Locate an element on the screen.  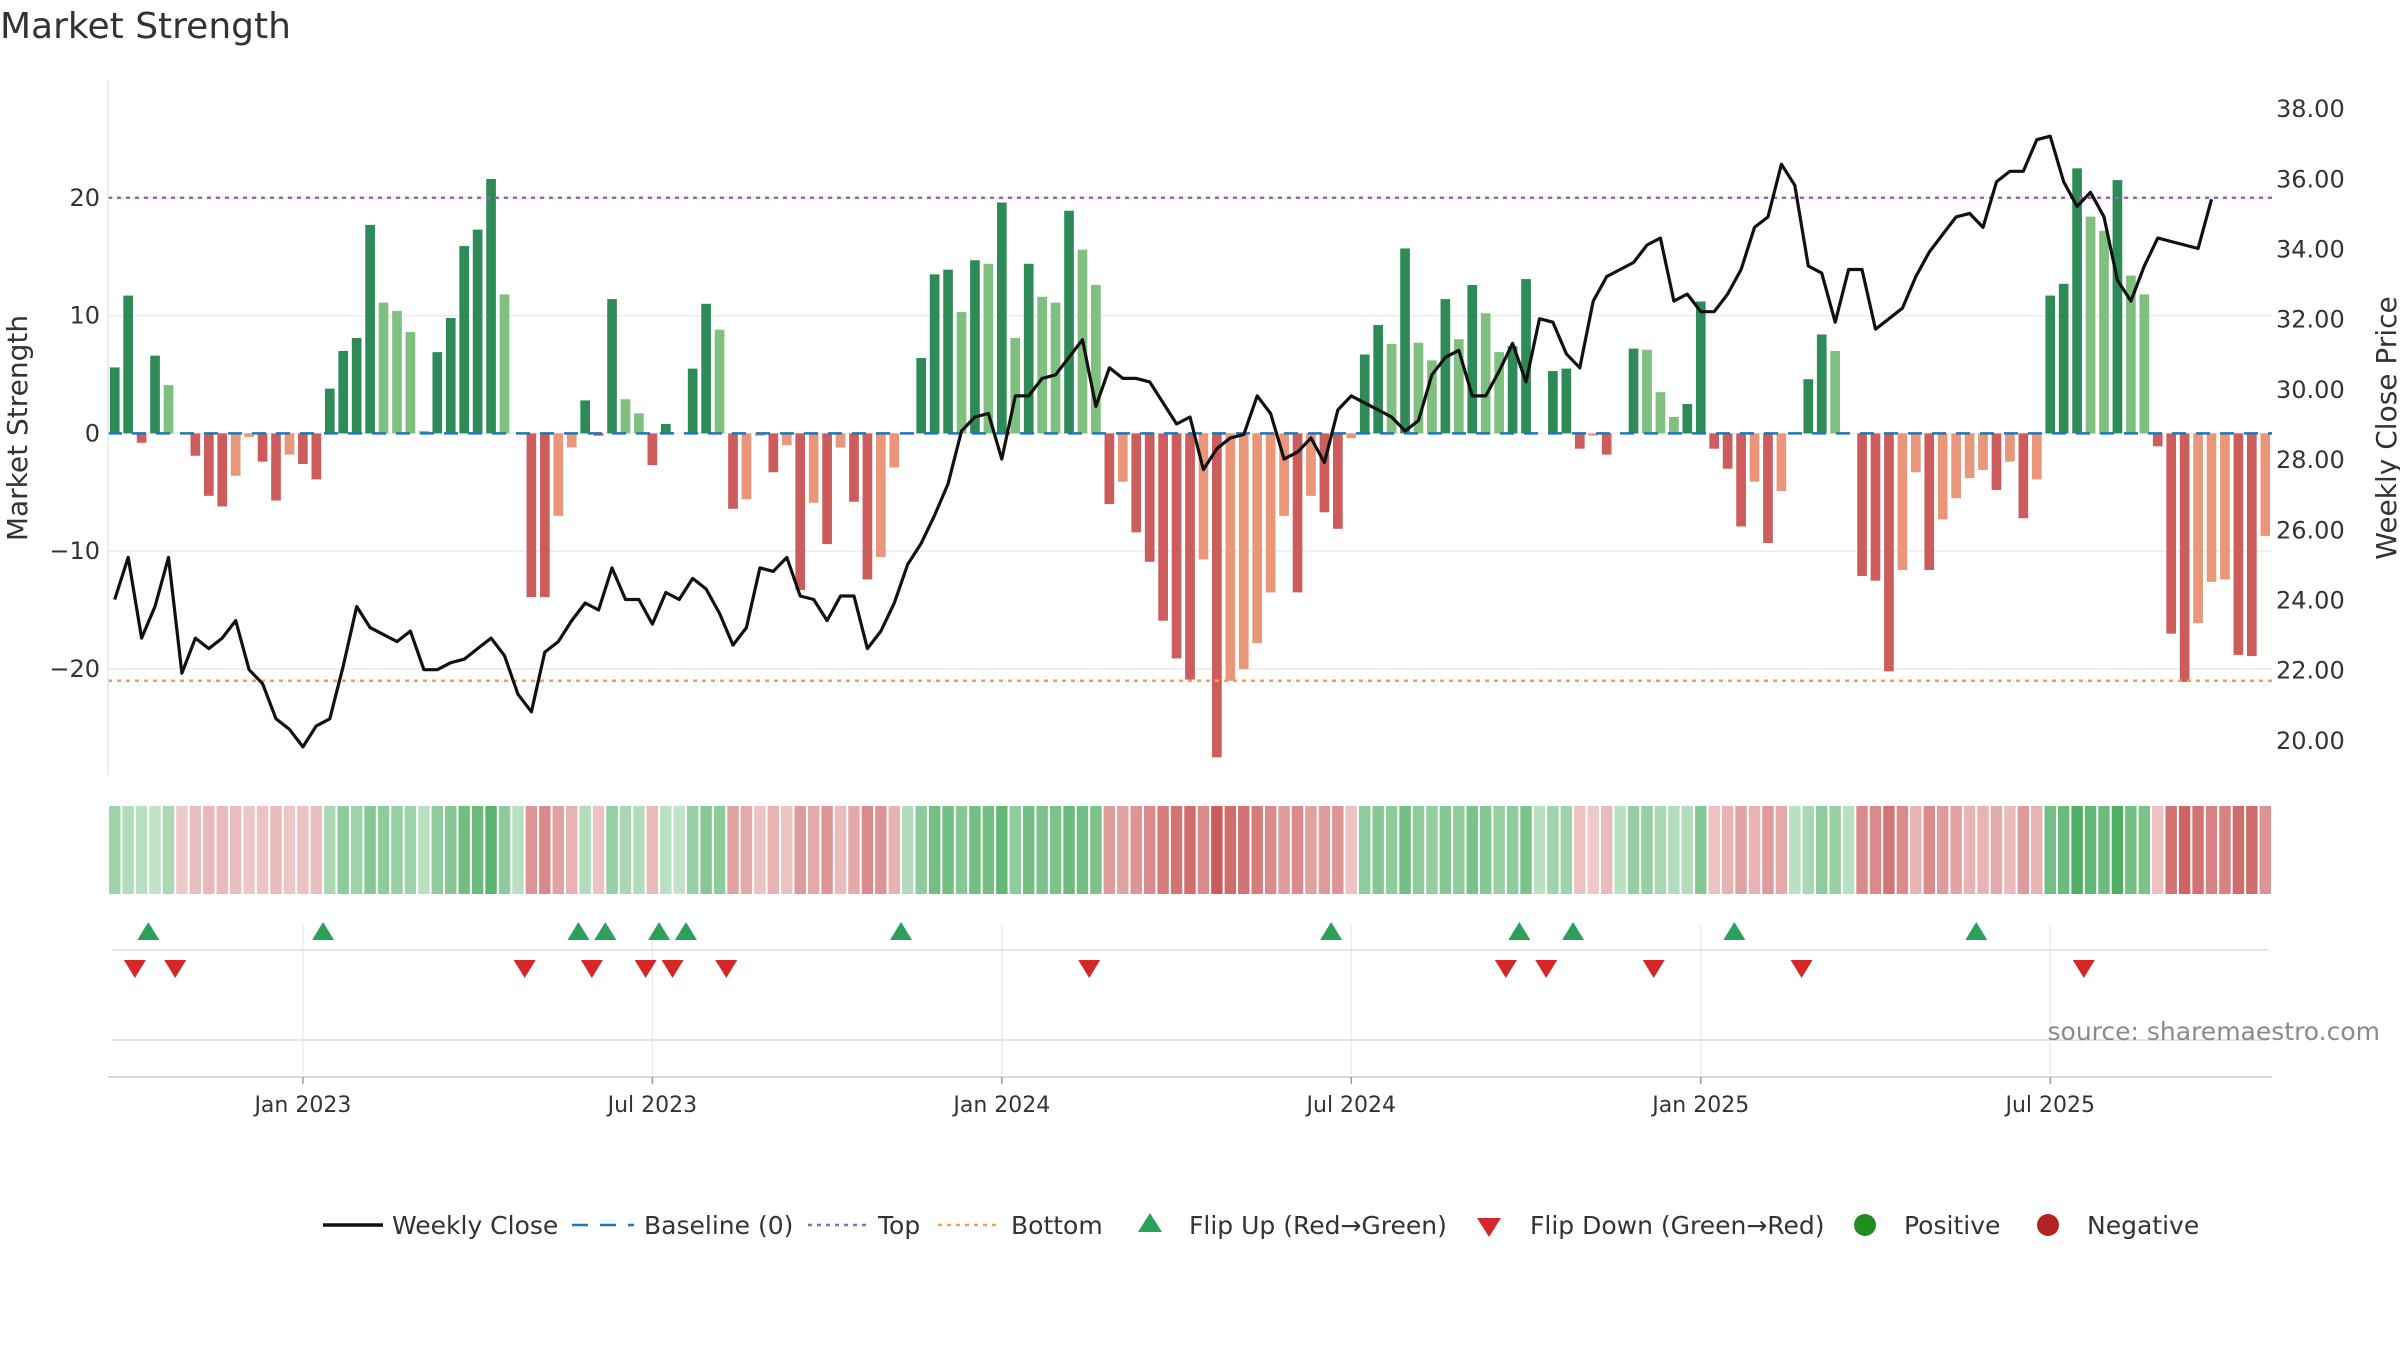
source-note: source: sharemaestro.com is located at coordinates (2214, 1031).